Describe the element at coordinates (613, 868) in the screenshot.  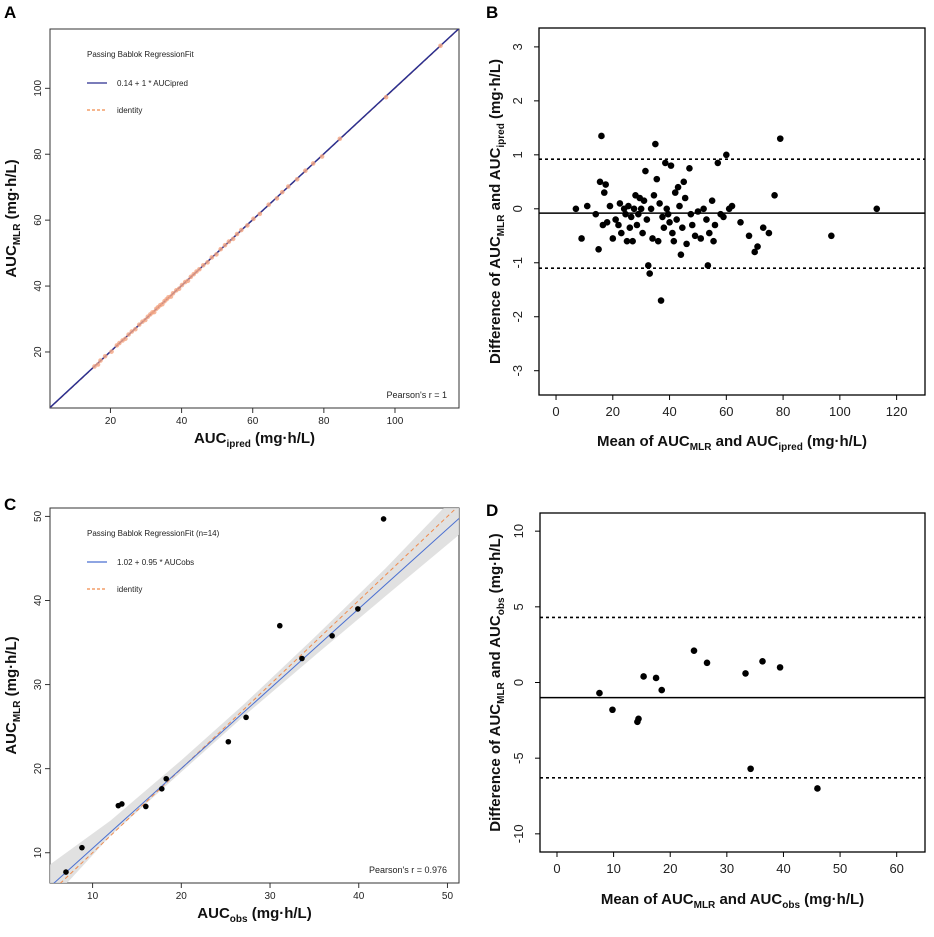
I see `x-tick-label: 10` at that location.